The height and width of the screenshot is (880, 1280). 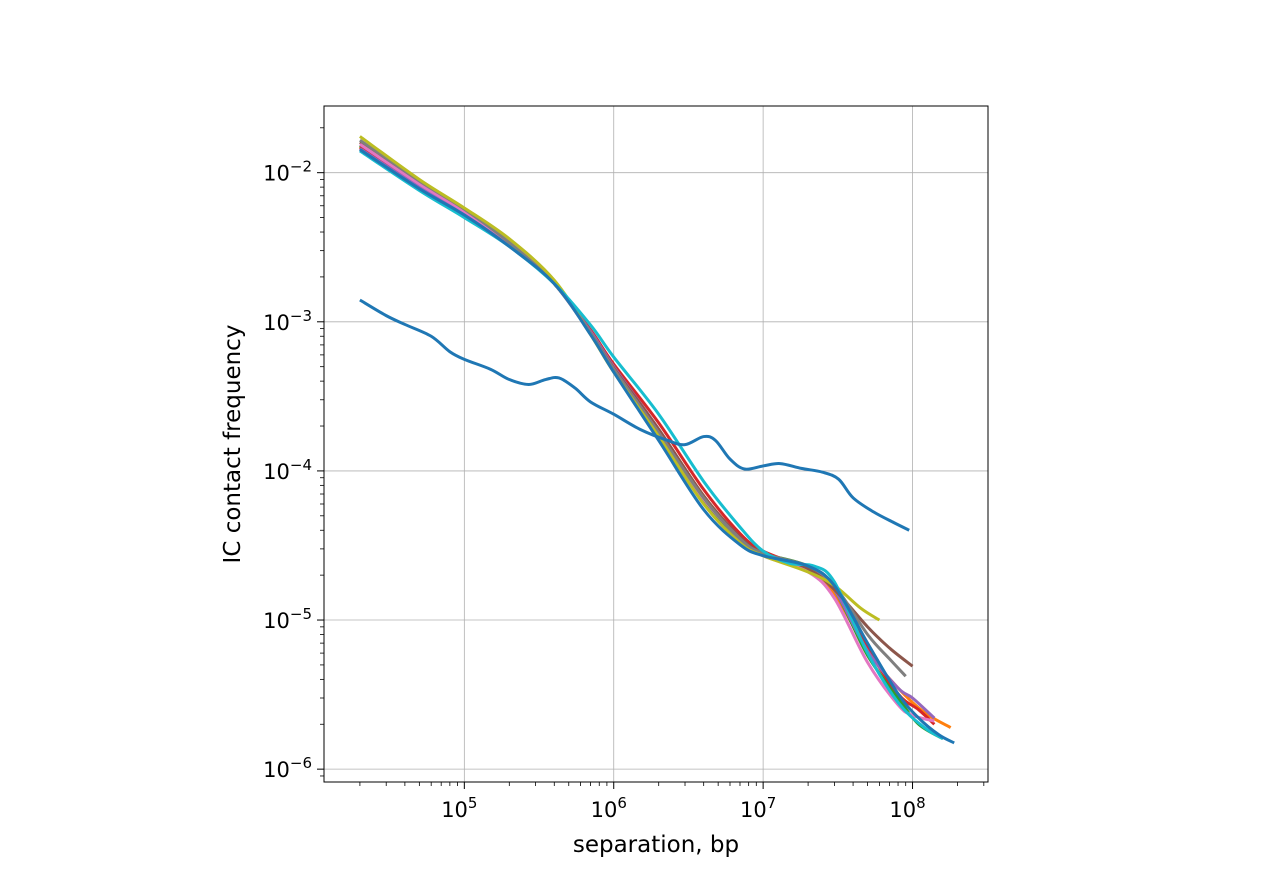 I want to click on x-tick-label: 10⁵, so click(x=459, y=808).